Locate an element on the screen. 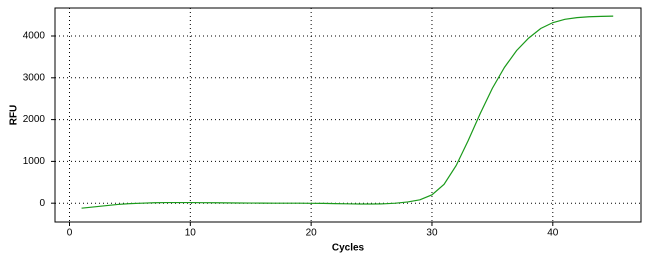 The height and width of the screenshot is (260, 653). x-tick-label: 20 is located at coordinates (312, 233).